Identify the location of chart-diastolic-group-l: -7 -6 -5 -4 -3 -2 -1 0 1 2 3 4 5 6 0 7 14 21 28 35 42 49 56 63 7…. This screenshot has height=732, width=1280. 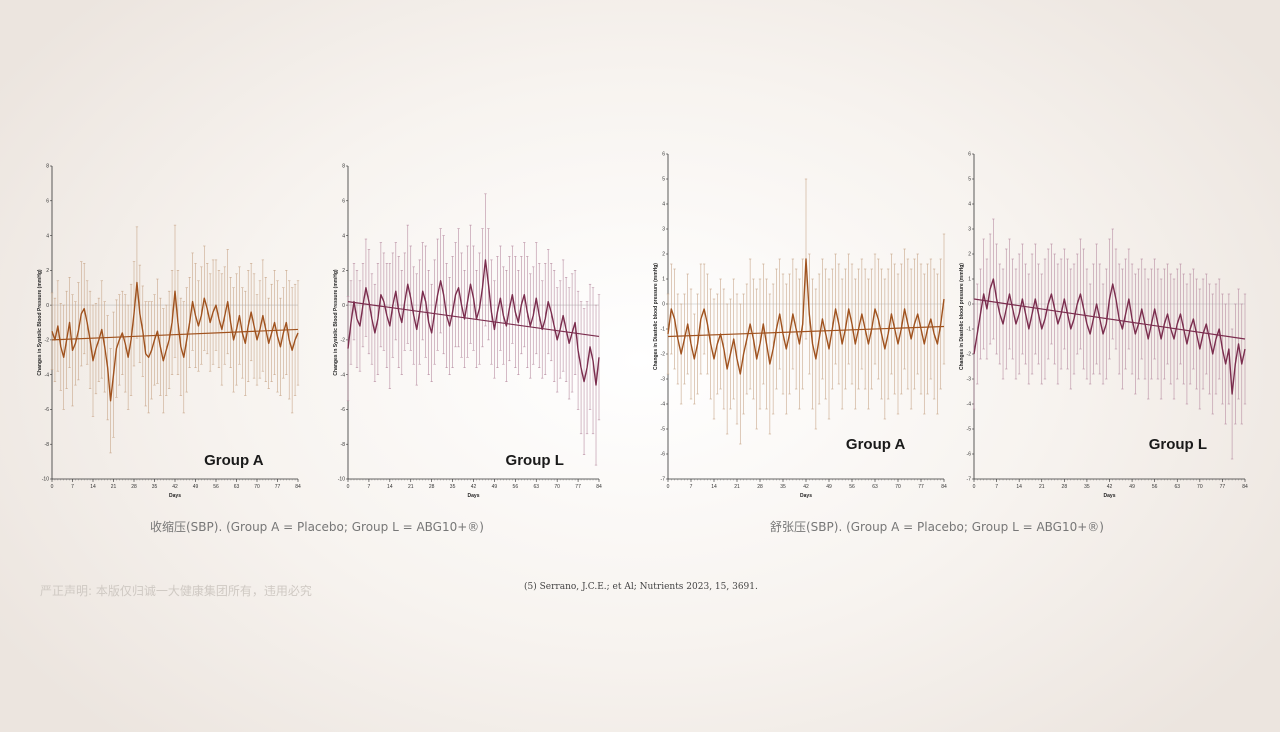
(1105, 326).